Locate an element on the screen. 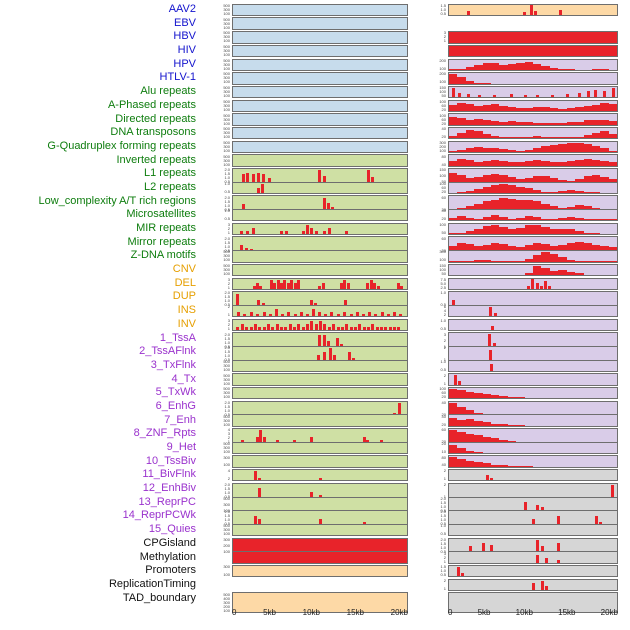 The width and height of the screenshot is (630, 630). y-tick: 60 is located at coordinates (443, 119).